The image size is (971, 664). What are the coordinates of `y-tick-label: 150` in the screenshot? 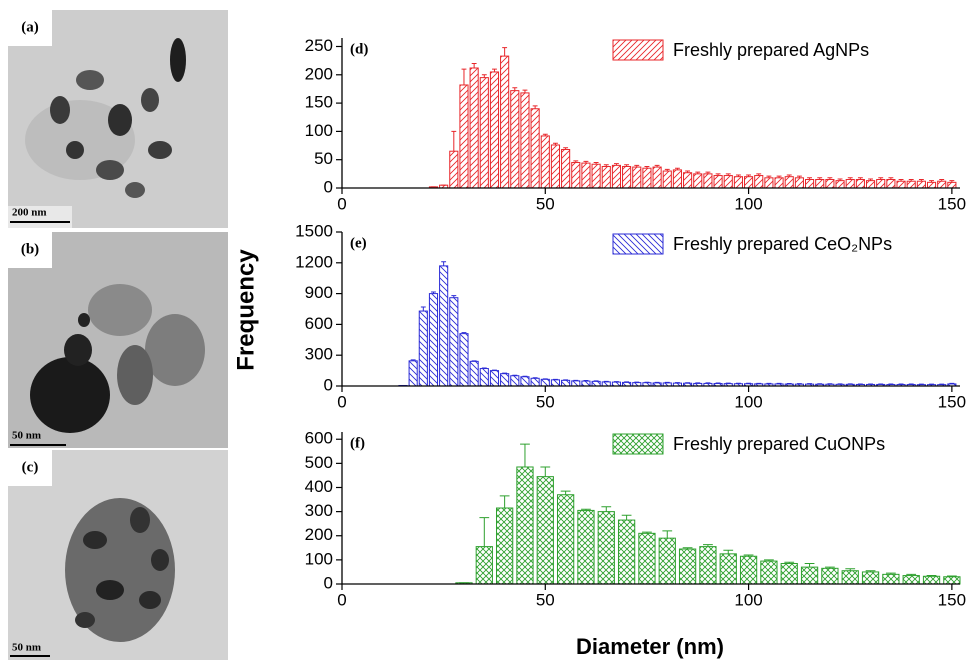 It's located at (319, 102).